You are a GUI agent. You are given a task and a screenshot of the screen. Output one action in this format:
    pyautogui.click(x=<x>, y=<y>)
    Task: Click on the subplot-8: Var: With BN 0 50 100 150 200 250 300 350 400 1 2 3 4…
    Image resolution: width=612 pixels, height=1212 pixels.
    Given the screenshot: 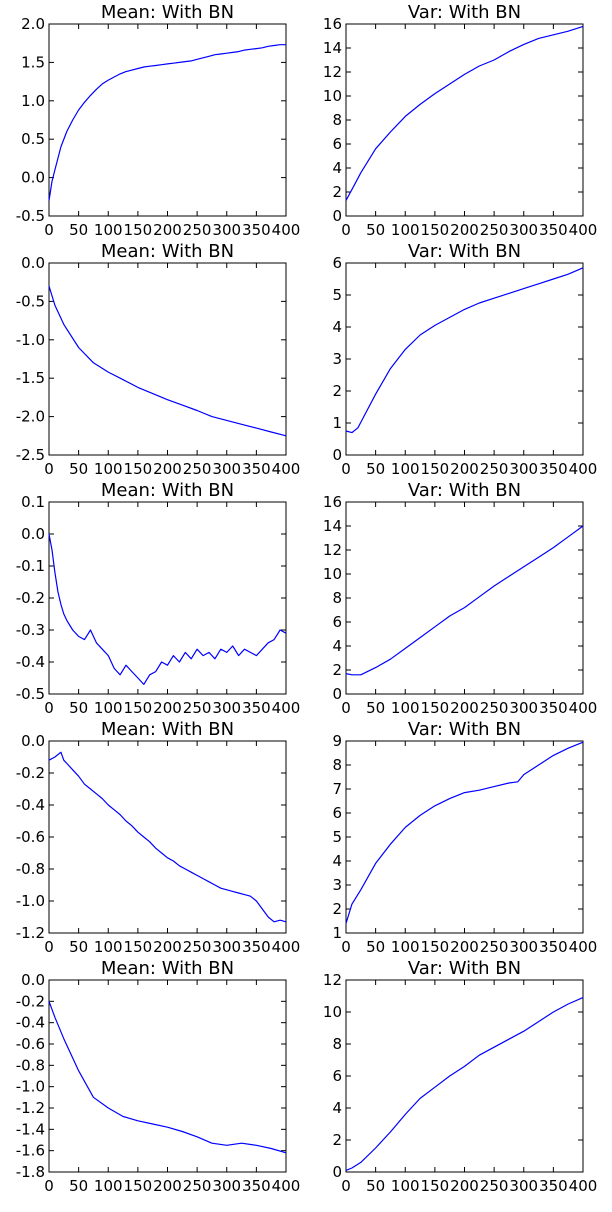 What is the action you would take?
    pyautogui.click(x=464, y=837)
    